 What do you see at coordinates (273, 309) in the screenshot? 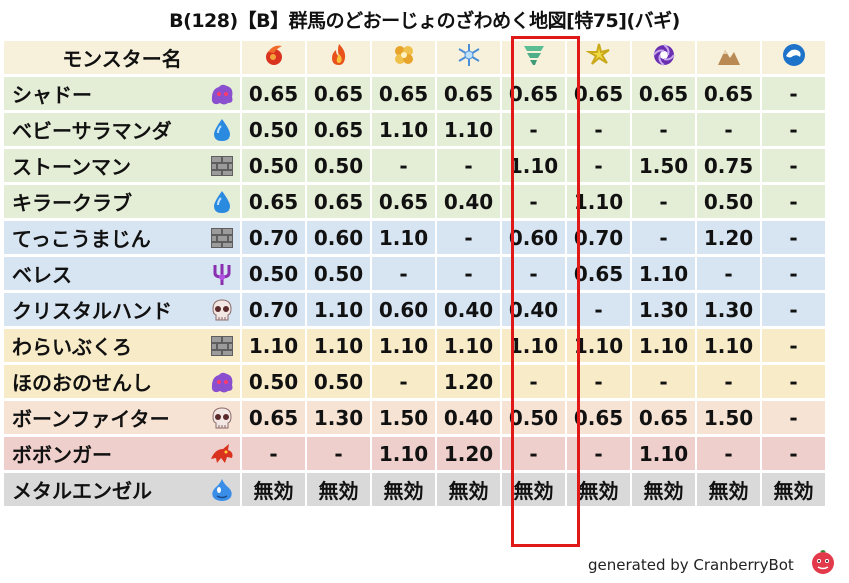
I see `resistance-value-cell: 0.70` at bounding box center [273, 309].